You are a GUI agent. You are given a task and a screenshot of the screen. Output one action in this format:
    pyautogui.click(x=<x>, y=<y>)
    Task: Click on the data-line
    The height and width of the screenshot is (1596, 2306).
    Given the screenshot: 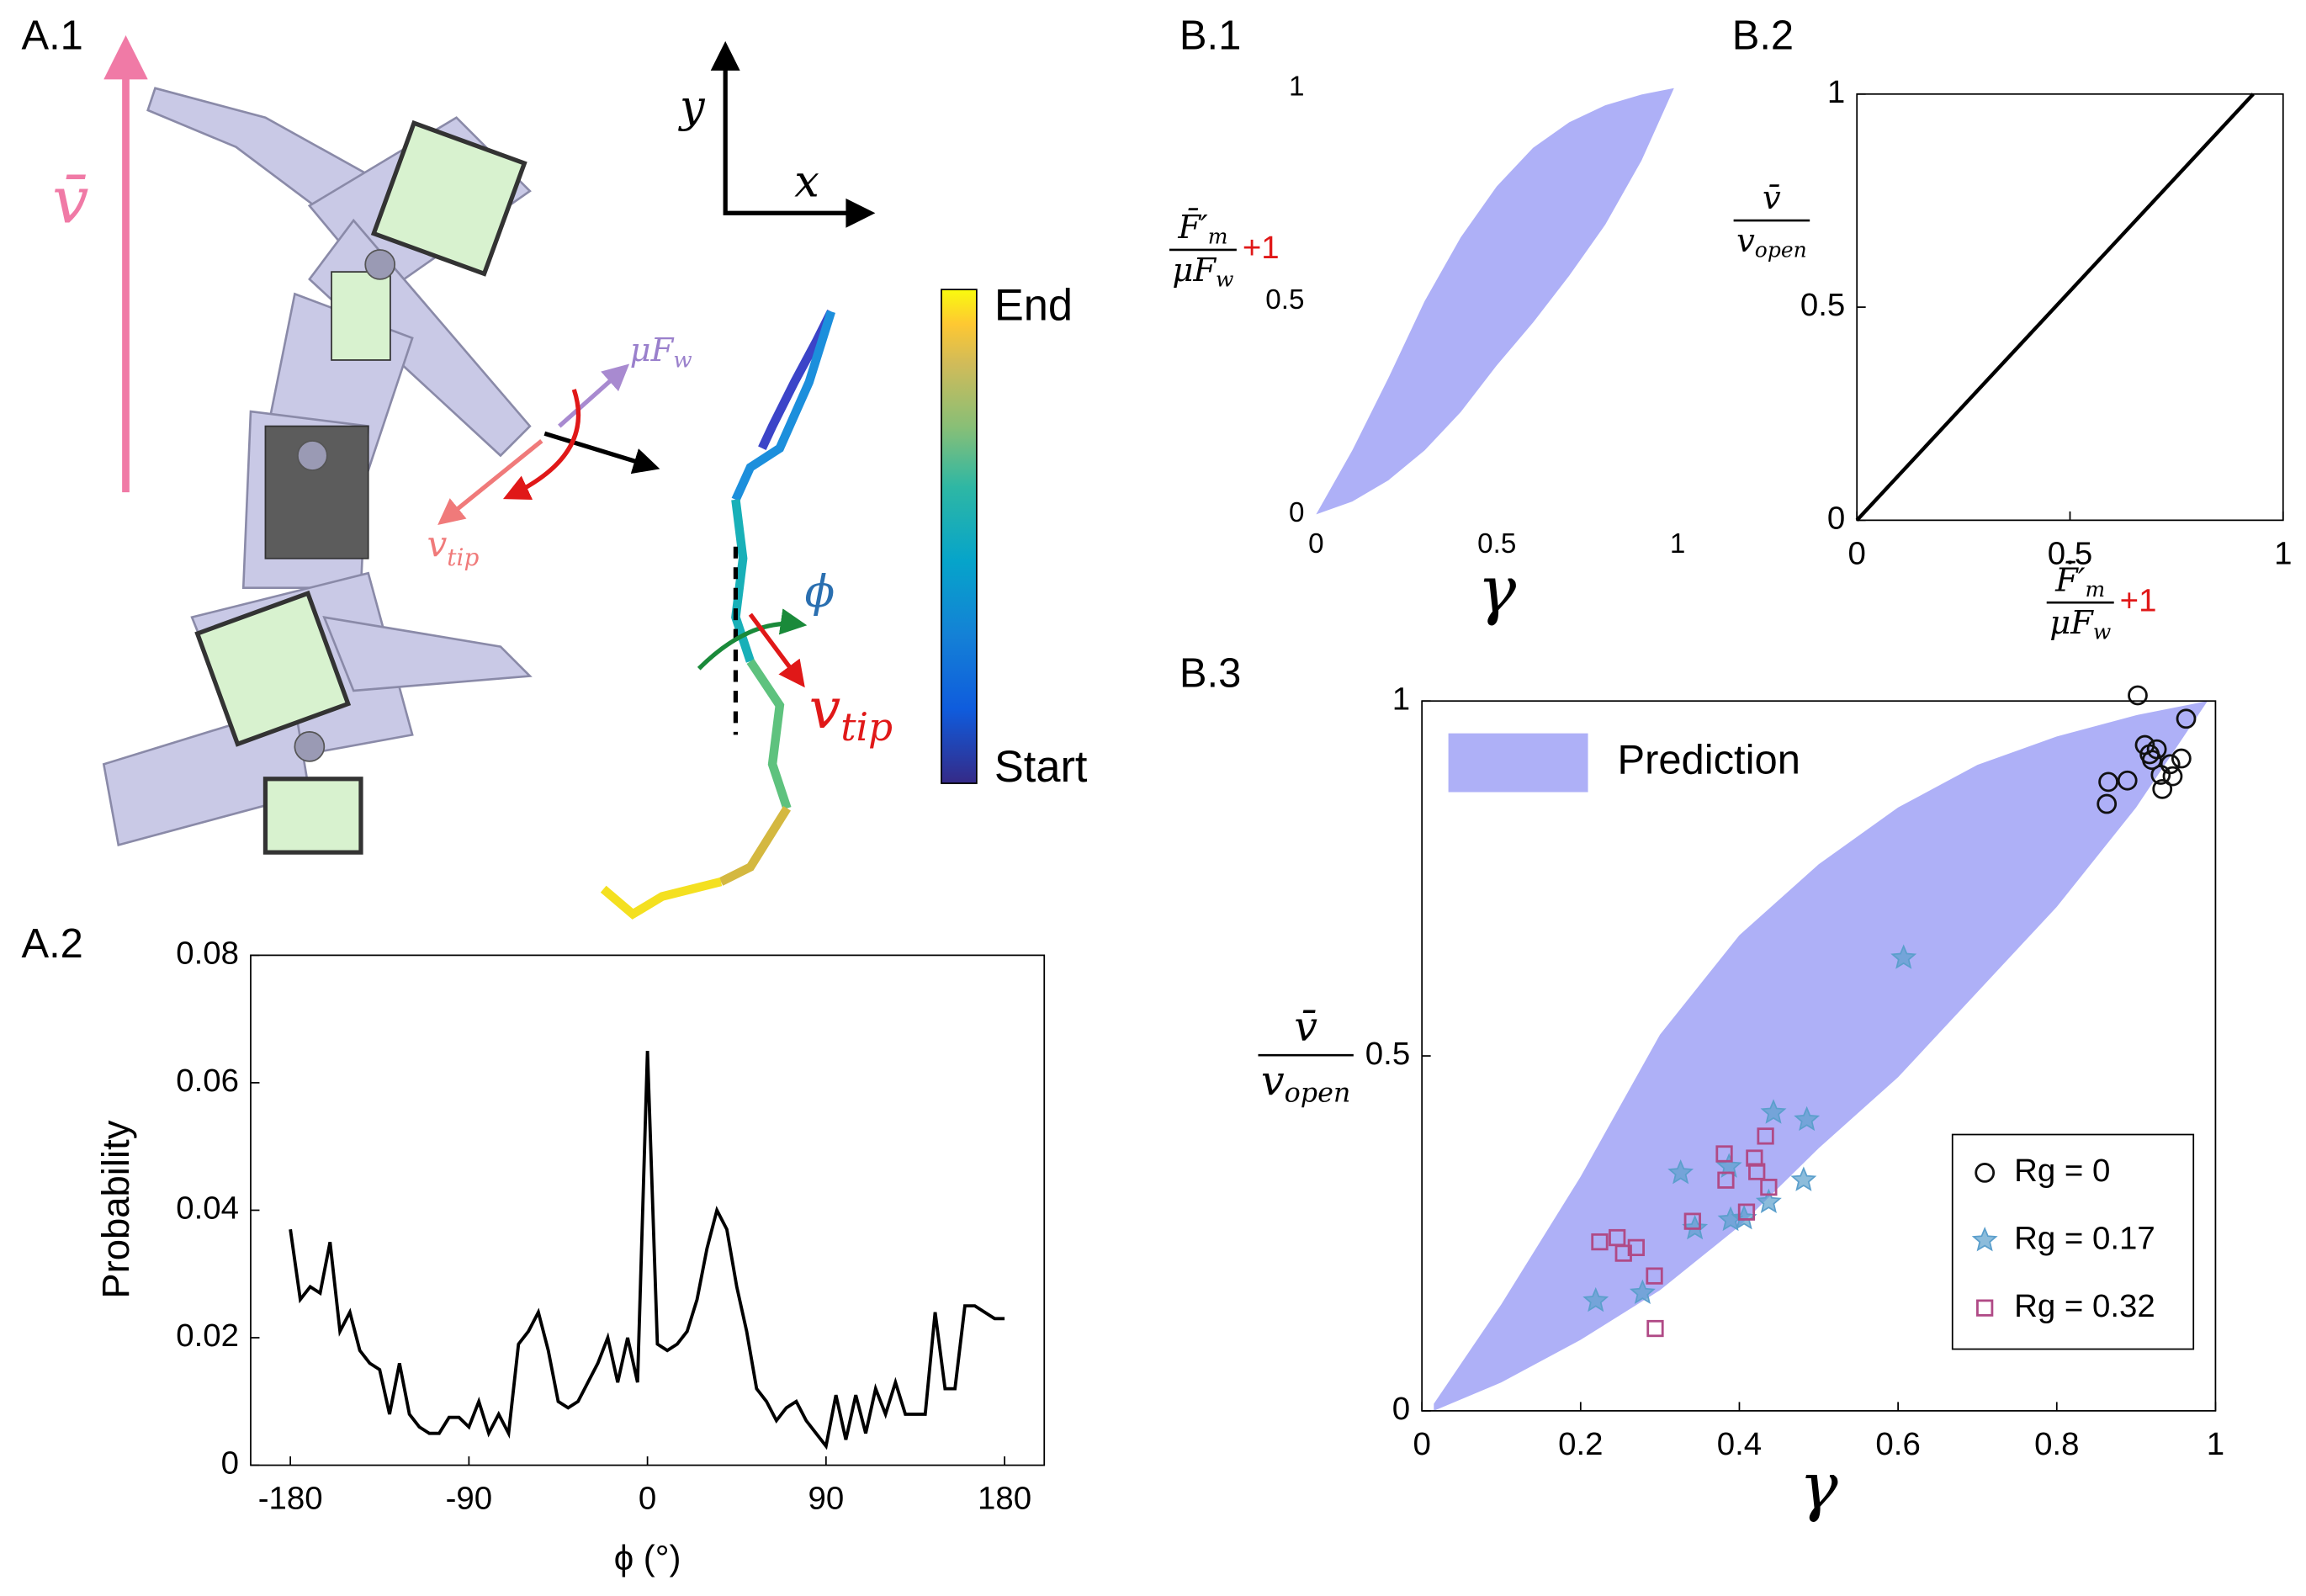 What is the action you would take?
    pyautogui.click(x=647, y=1250)
    